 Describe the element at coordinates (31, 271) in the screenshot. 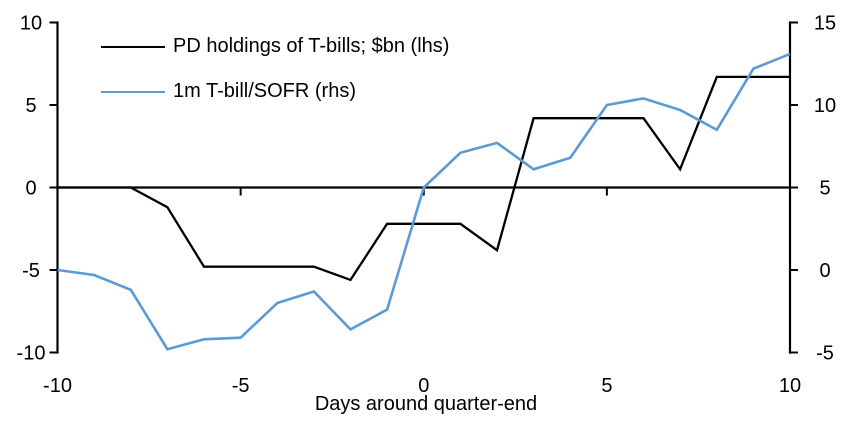

I see `left-axis-tick-label: -5` at that location.